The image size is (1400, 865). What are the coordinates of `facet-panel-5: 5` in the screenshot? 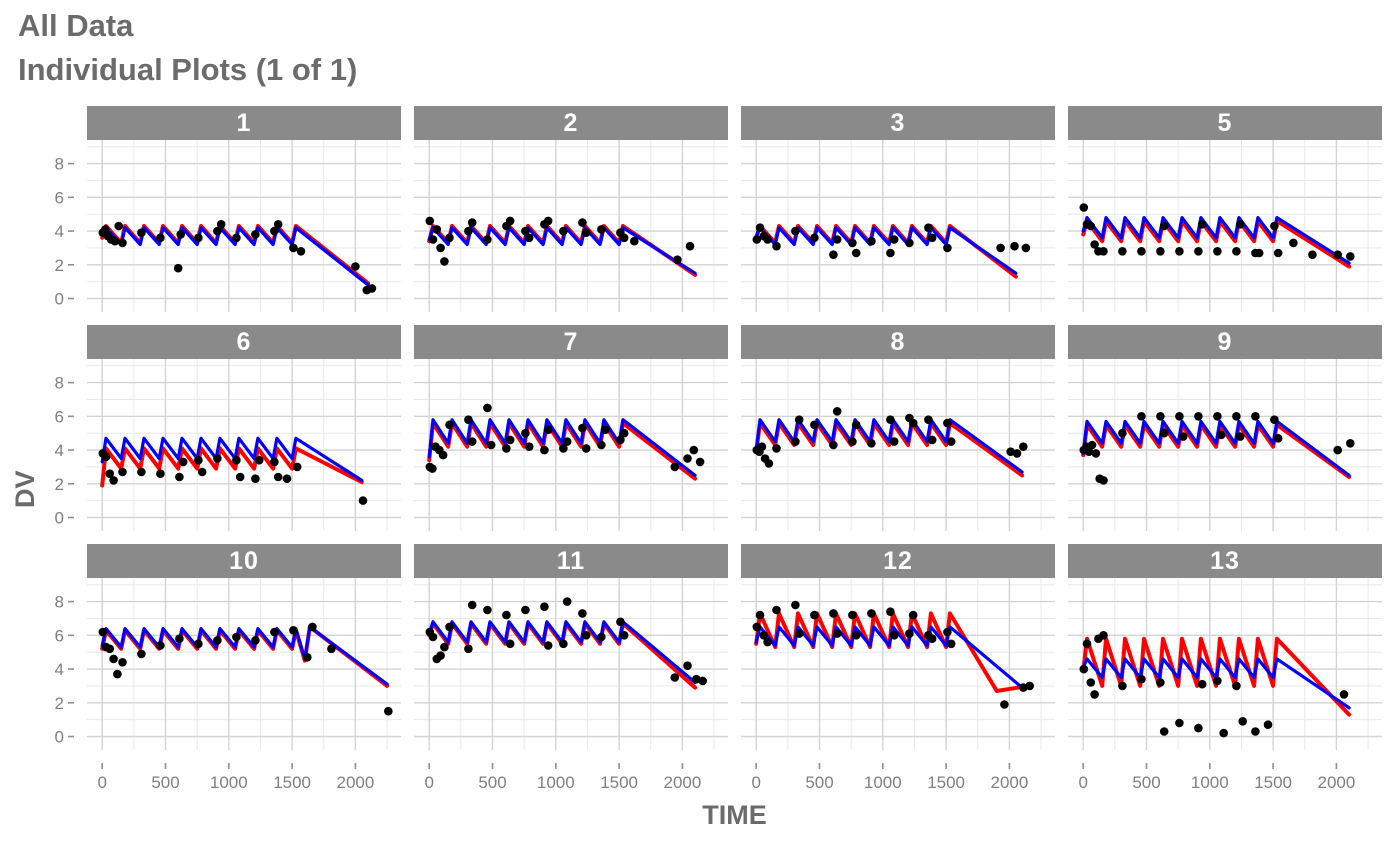 It's located at (1225, 209).